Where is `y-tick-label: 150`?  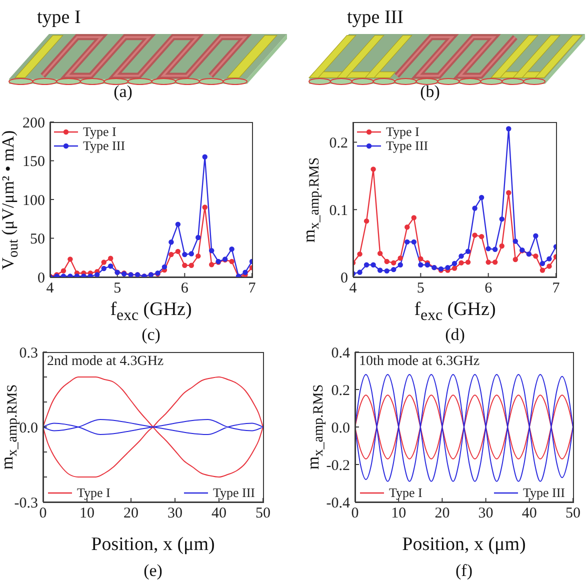
y-tick-label: 150 is located at coordinates (33, 162).